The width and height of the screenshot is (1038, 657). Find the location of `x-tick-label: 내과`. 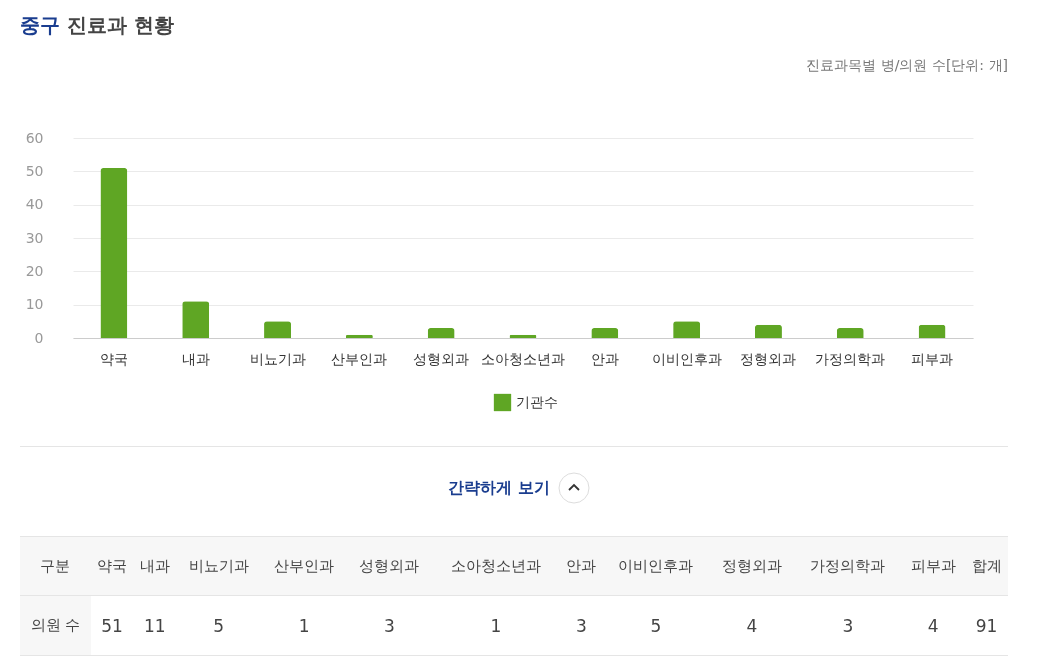

x-tick-label: 내과 is located at coordinates (195, 358).